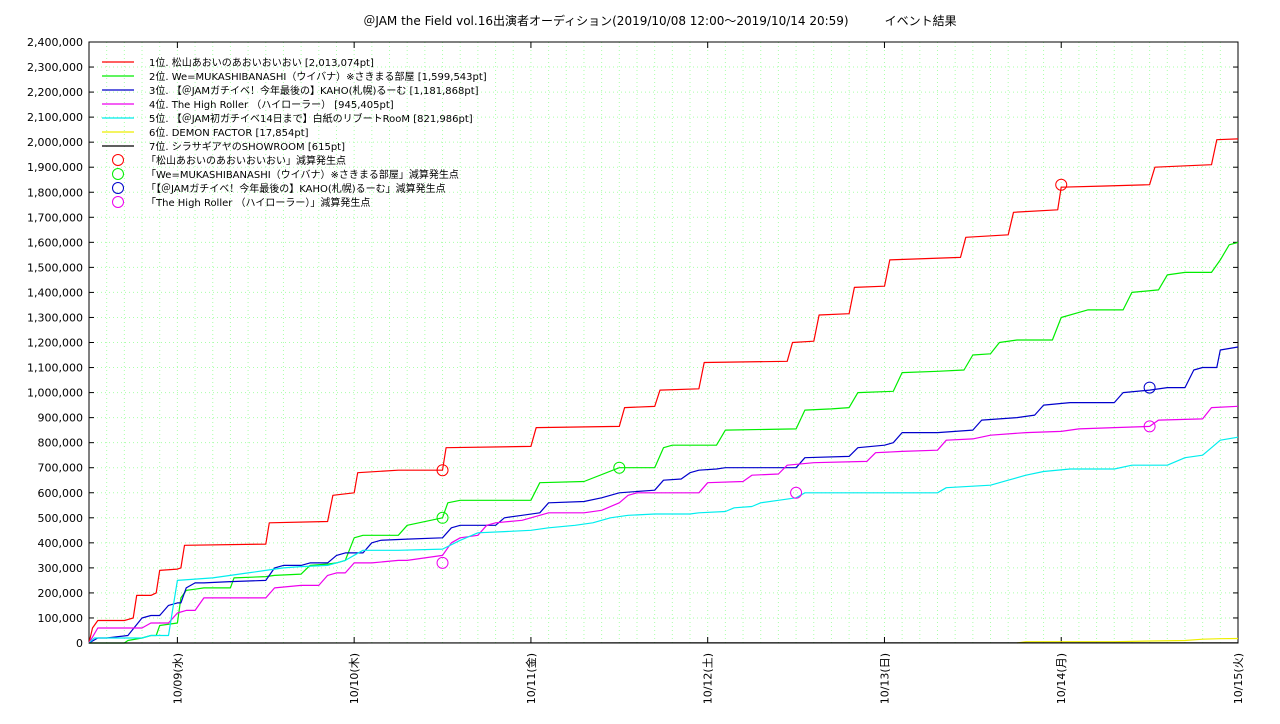 This screenshot has width=1280, height=724. What do you see at coordinates (708, 678) in the screenshot?
I see `x-tick-label: 10/12(土)` at bounding box center [708, 678].